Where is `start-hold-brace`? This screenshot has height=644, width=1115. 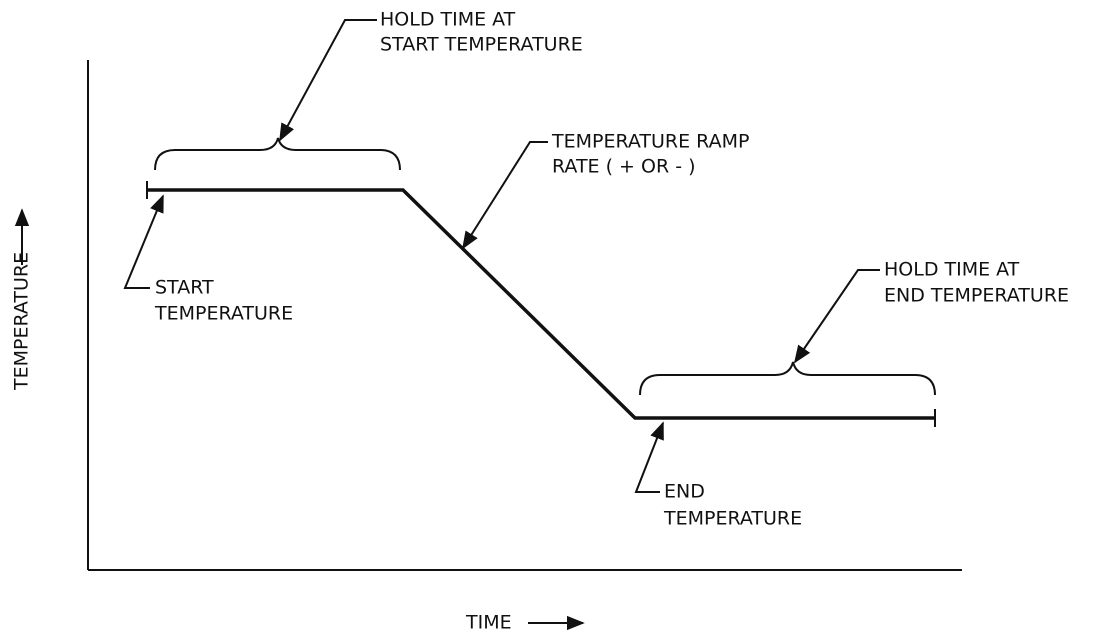
start-hold-brace is located at coordinates (277, 154).